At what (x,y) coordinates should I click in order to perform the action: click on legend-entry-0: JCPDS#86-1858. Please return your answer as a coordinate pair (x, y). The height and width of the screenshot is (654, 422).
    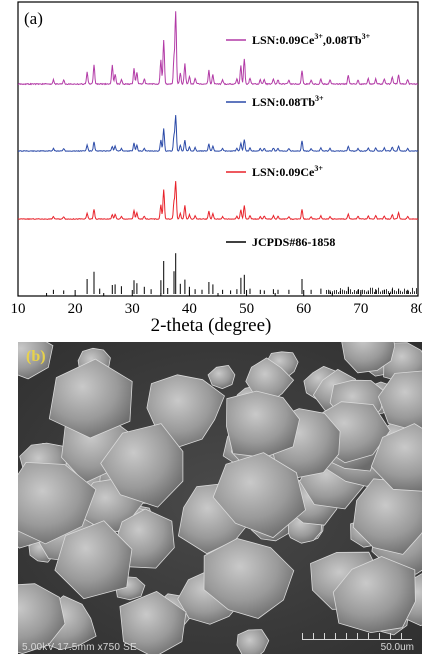
    Looking at the image, I should click on (280, 242).